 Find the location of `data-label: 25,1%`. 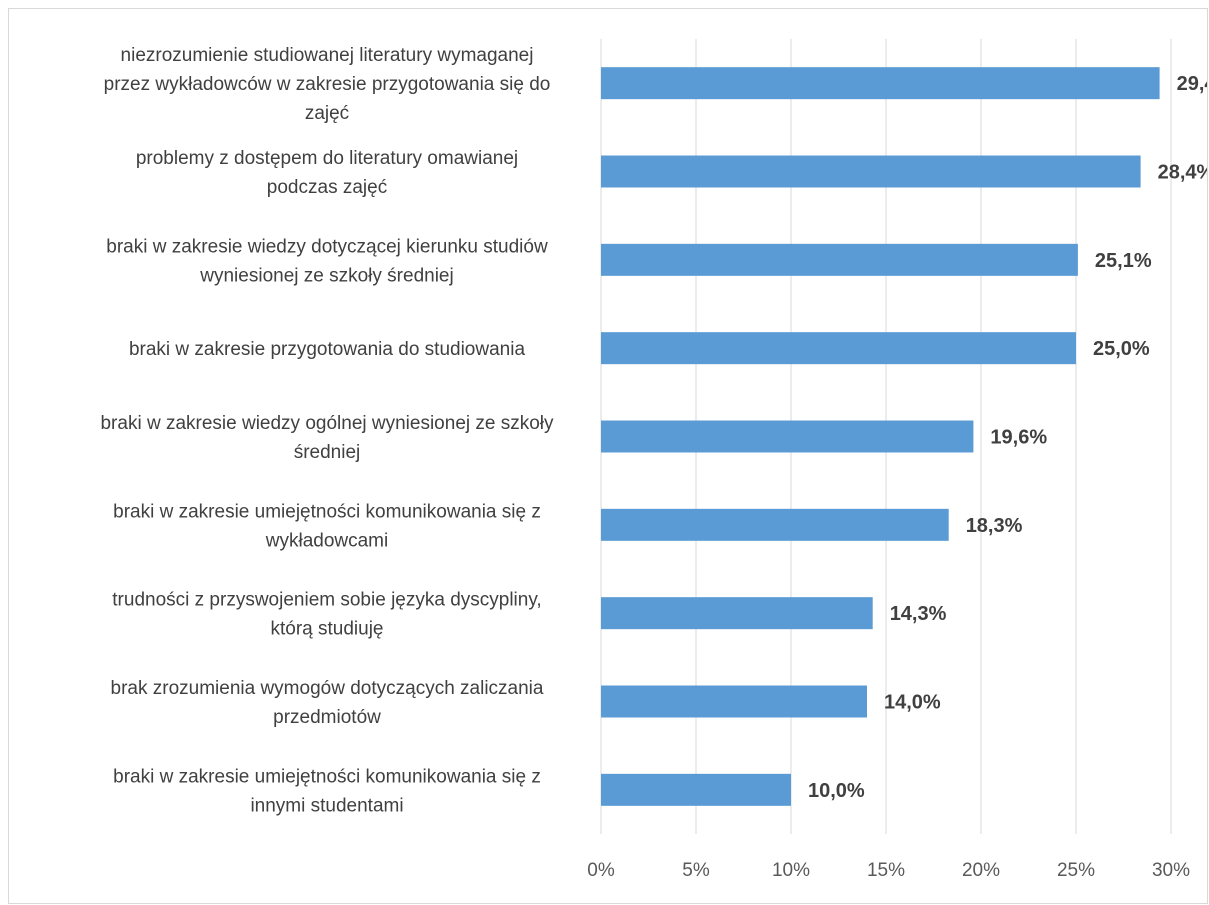

data-label: 25,1% is located at coordinates (1123, 261).